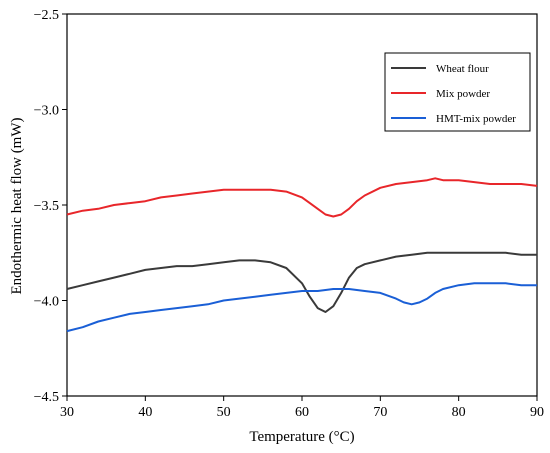 This screenshot has height=453, width=550. What do you see at coordinates (476, 119) in the screenshot?
I see `legend-label-hmt-mix-powder: HMT-mix powder` at bounding box center [476, 119].